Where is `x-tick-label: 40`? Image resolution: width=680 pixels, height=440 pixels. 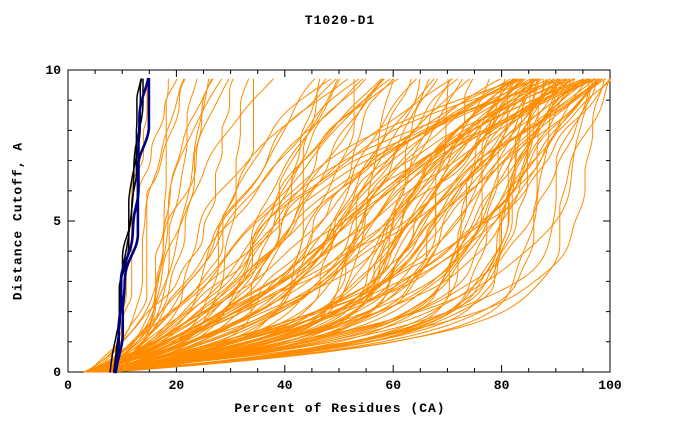 x-tick-label: 40 is located at coordinates (285, 385).